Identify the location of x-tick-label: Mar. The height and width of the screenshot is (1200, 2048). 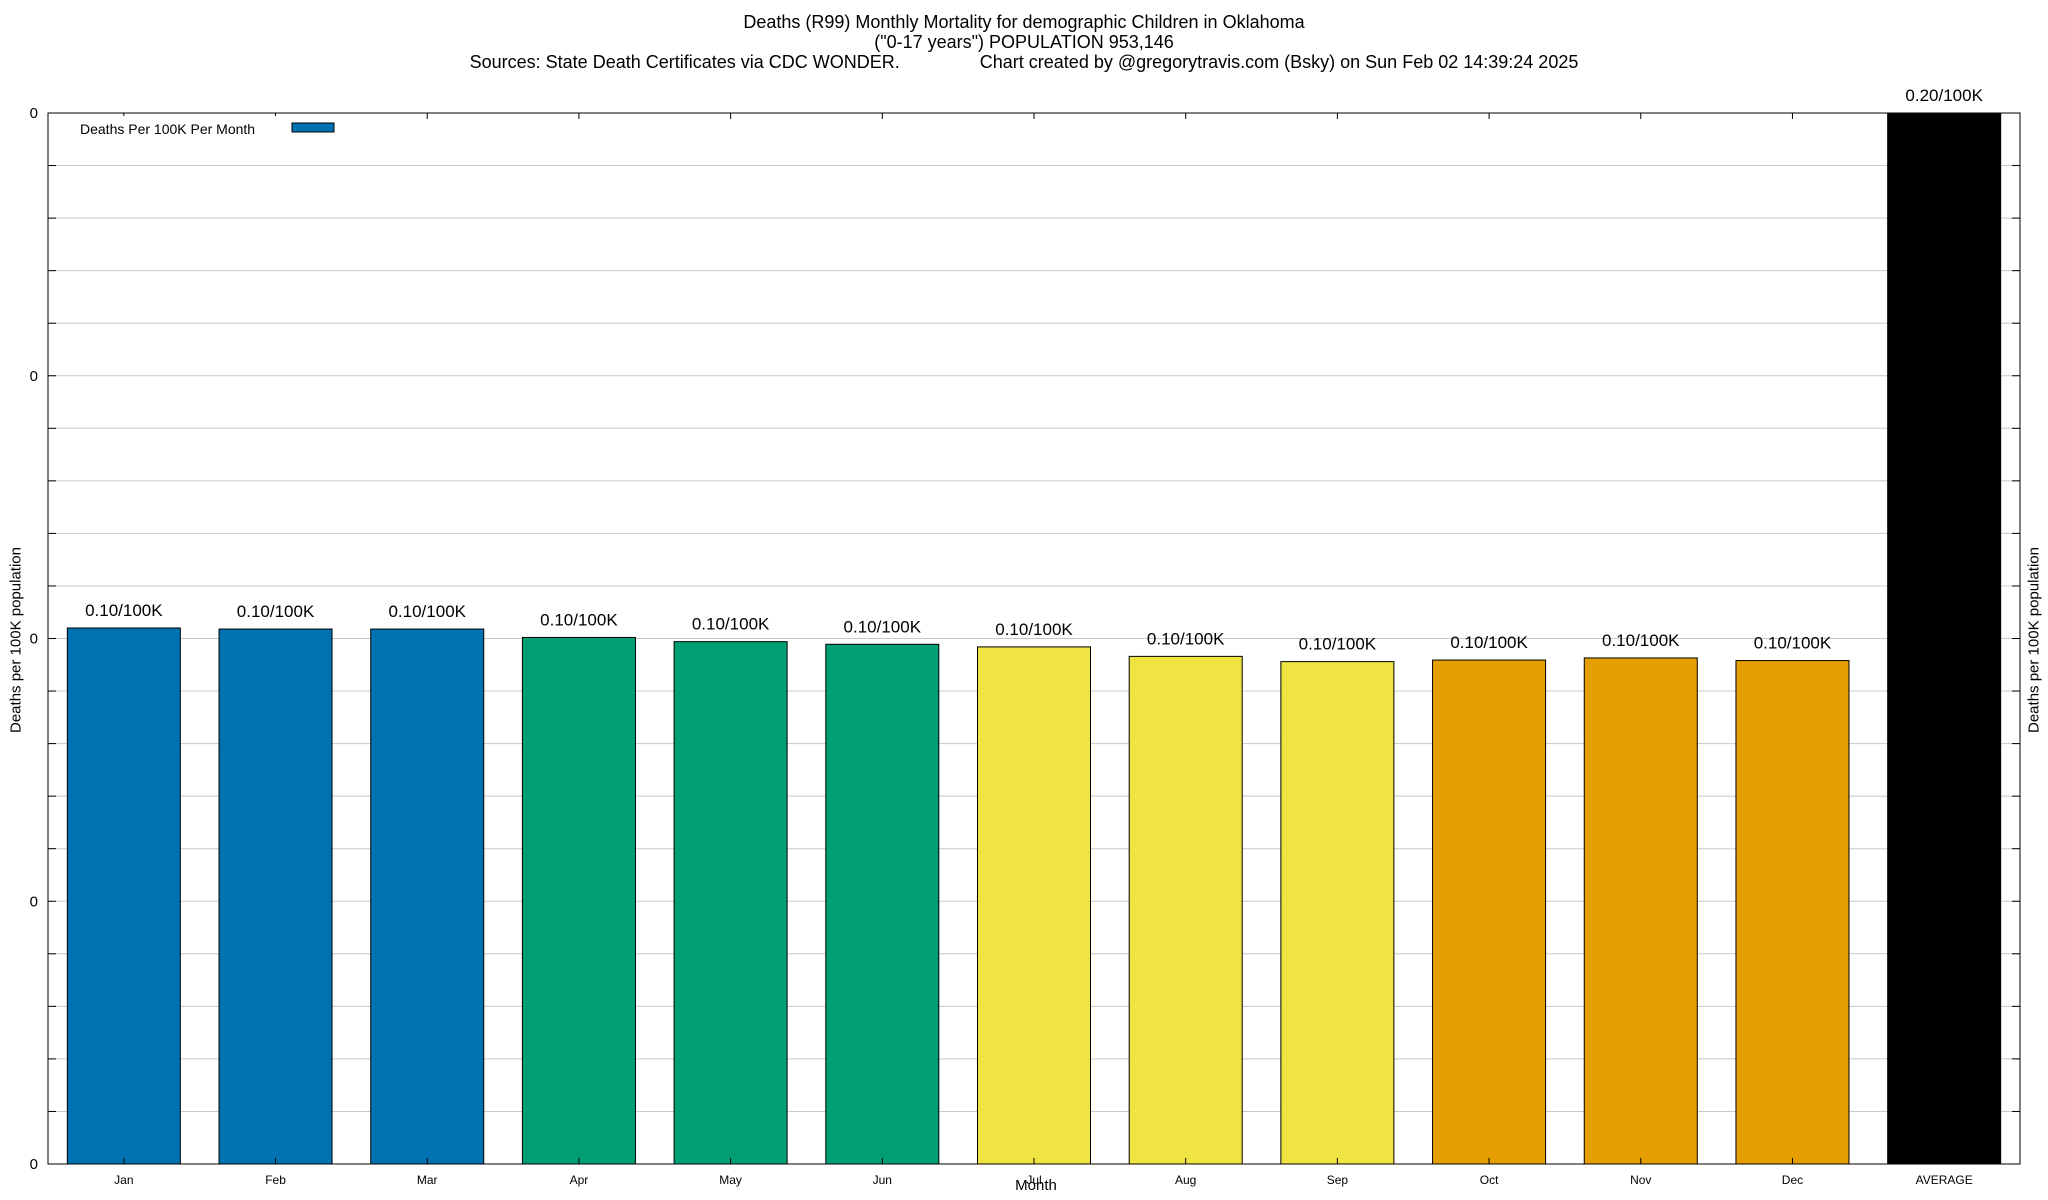
(427, 1180).